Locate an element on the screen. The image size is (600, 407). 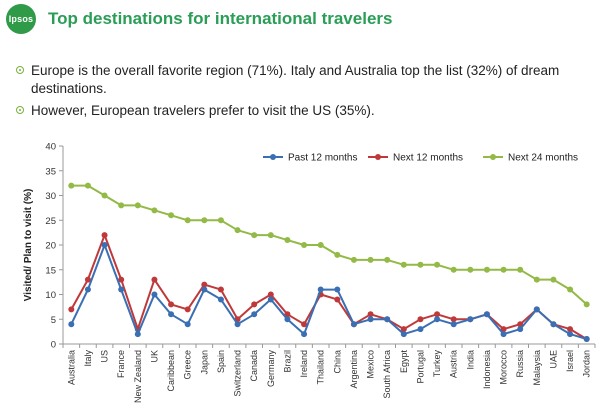
x-tick-label: US is located at coordinates (105, 356).